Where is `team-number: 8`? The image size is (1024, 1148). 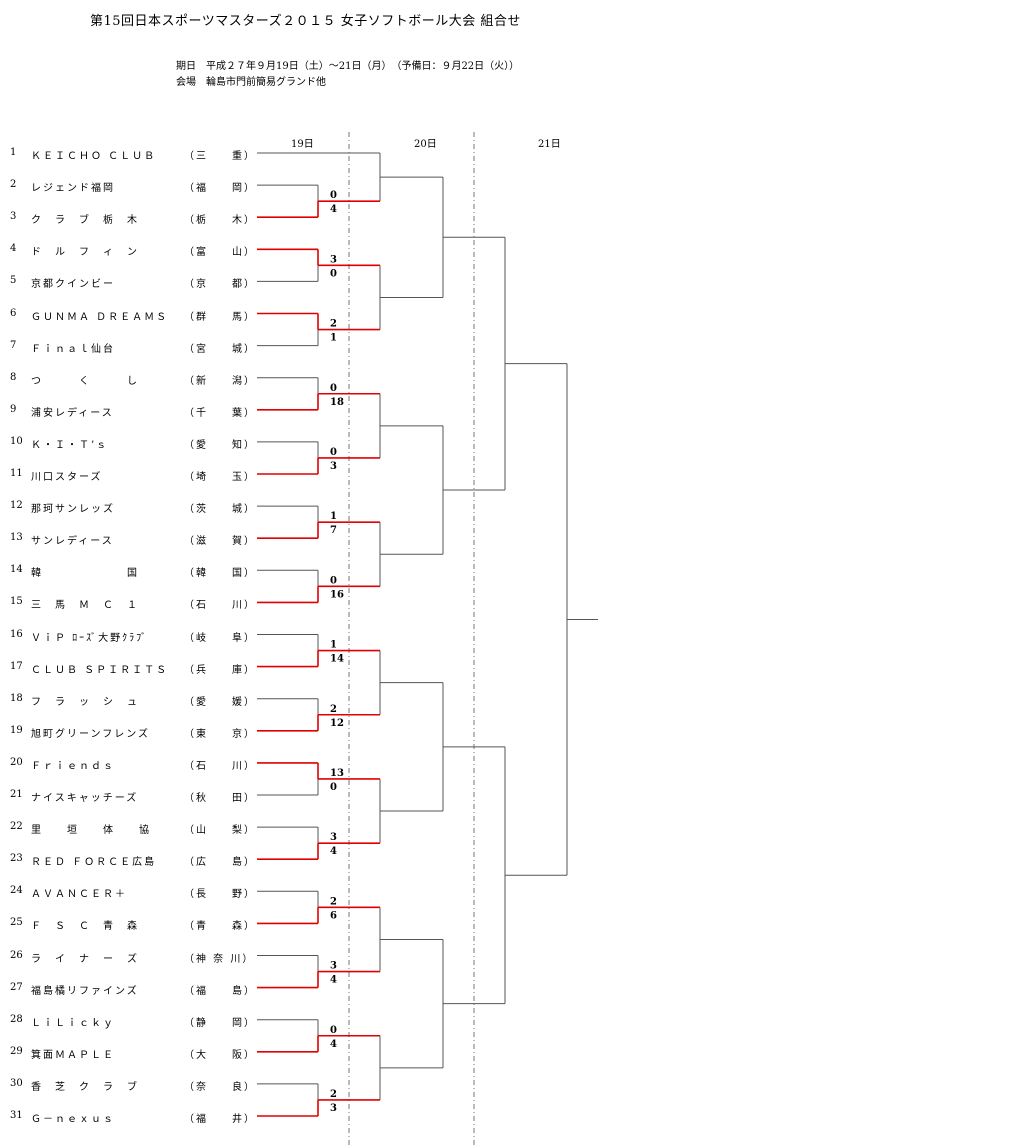
team-number: 8 is located at coordinates (13, 377).